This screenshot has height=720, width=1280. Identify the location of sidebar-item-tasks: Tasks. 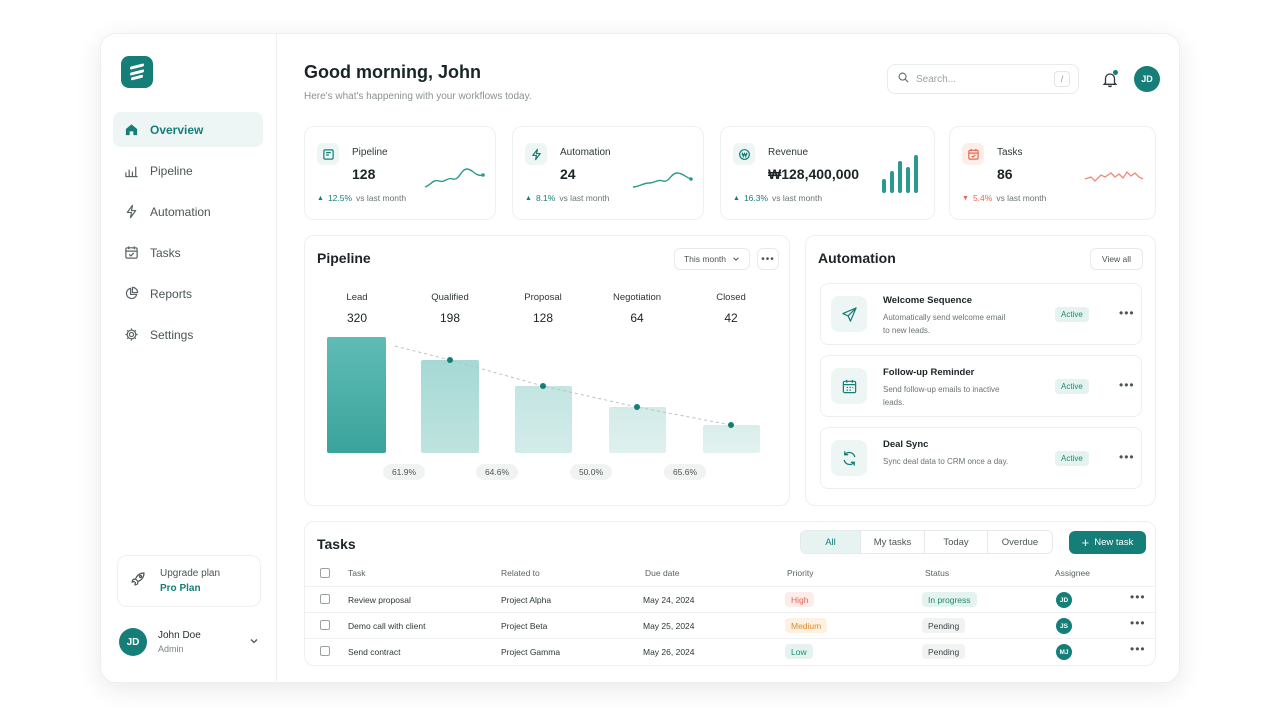
(188, 252).